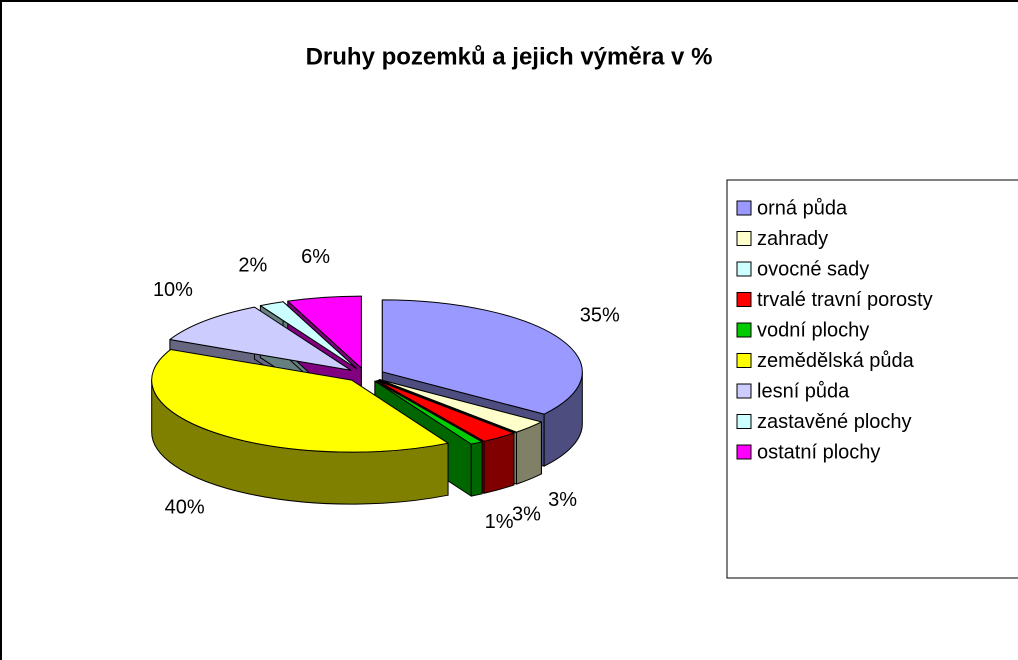 This screenshot has width=1018, height=660. I want to click on legend-label: zahrady, so click(792, 239).